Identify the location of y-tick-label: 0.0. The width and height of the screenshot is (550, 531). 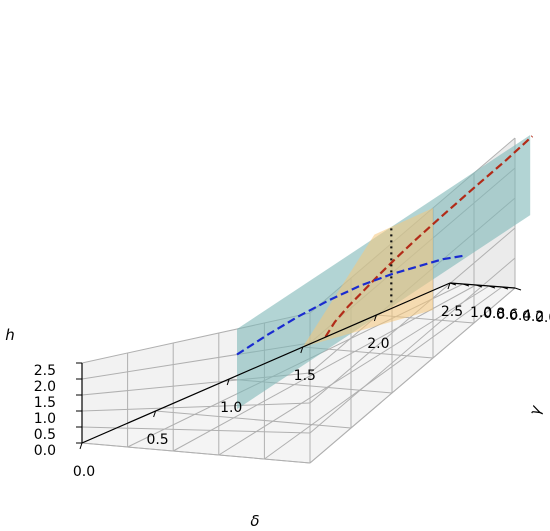
(542, 318).